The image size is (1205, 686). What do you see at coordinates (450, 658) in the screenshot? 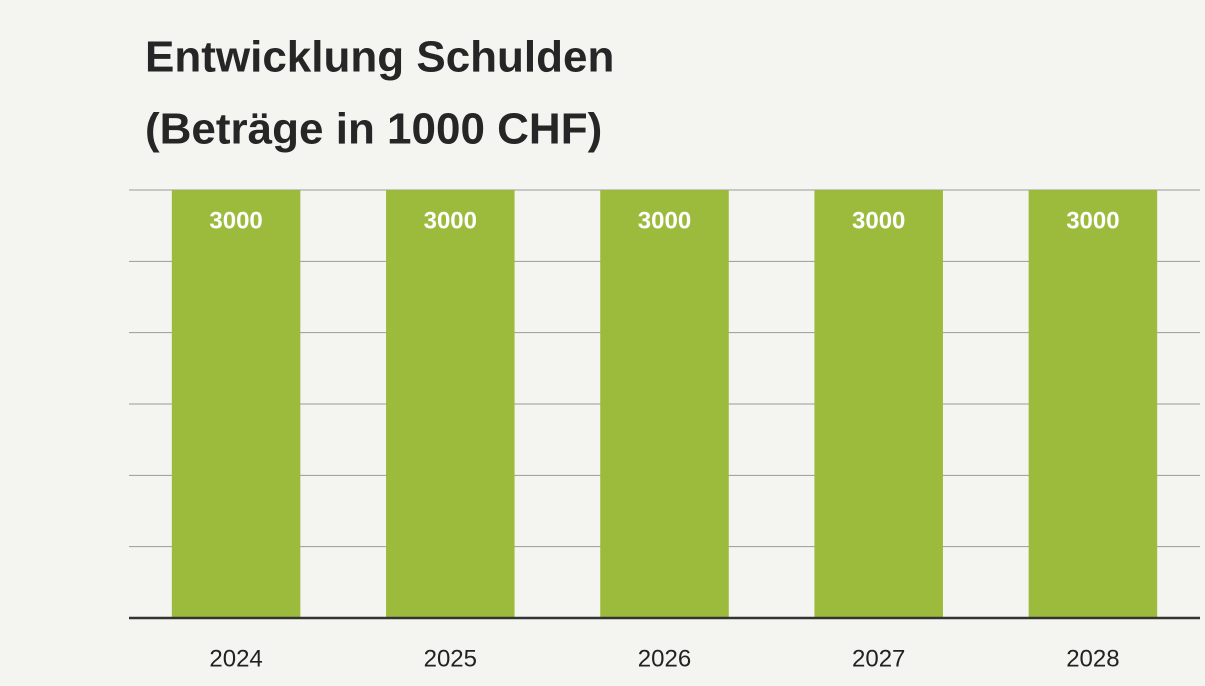
I see `x-tick-label: 2025` at bounding box center [450, 658].